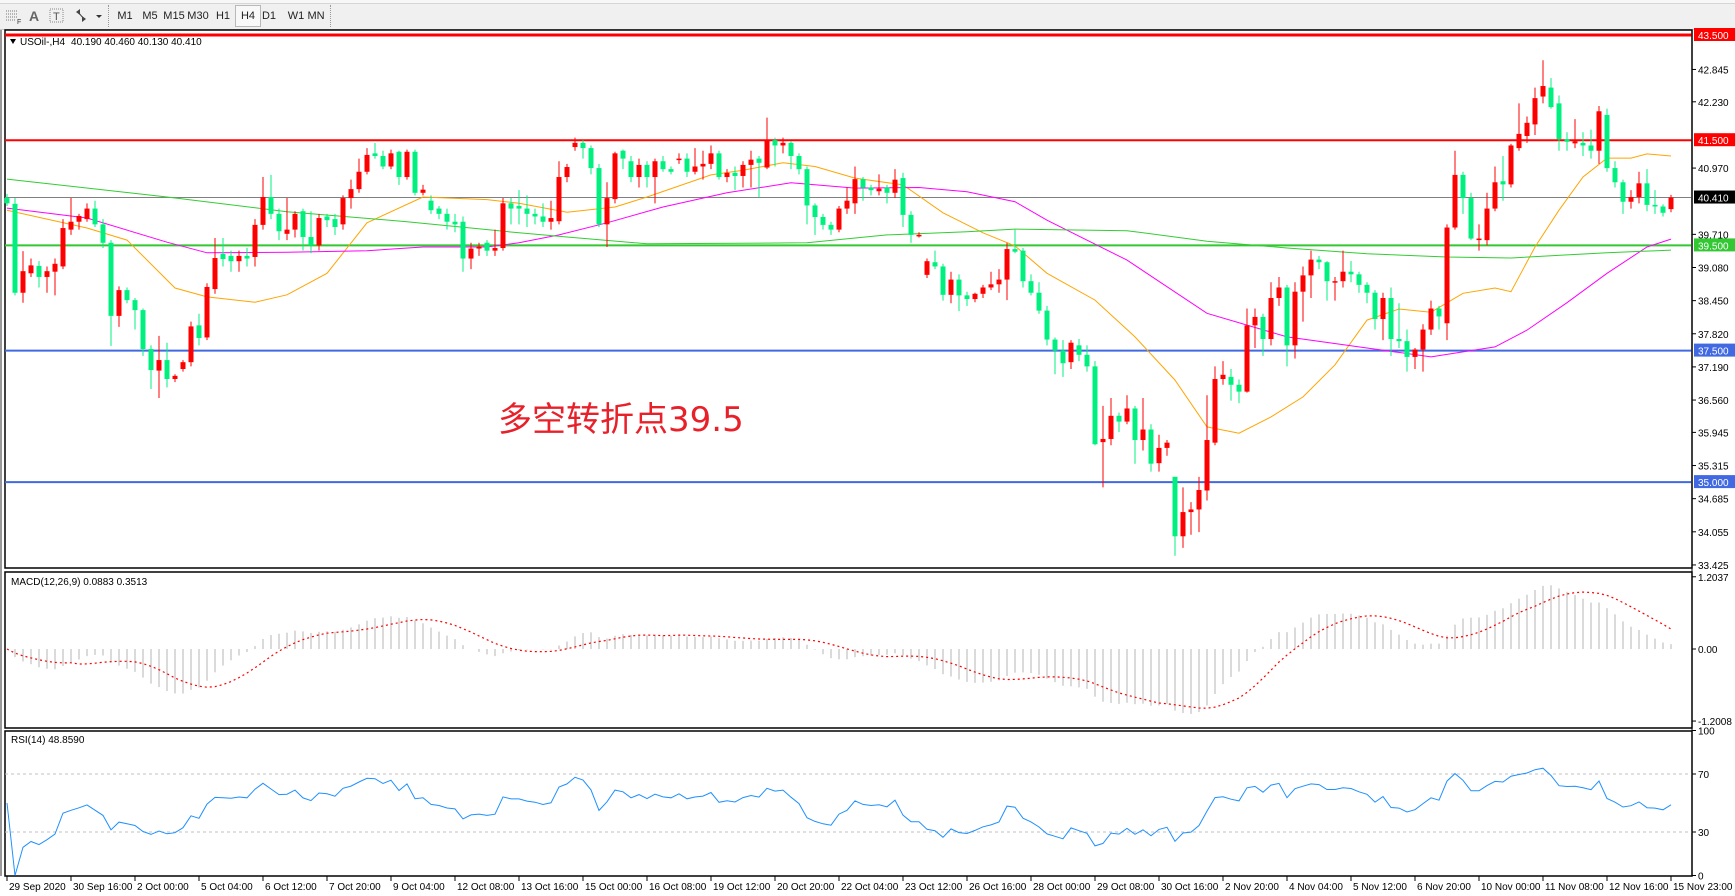  What do you see at coordinates (248, 16) in the screenshot?
I see `timeframe-h4-button: H4` at bounding box center [248, 16].